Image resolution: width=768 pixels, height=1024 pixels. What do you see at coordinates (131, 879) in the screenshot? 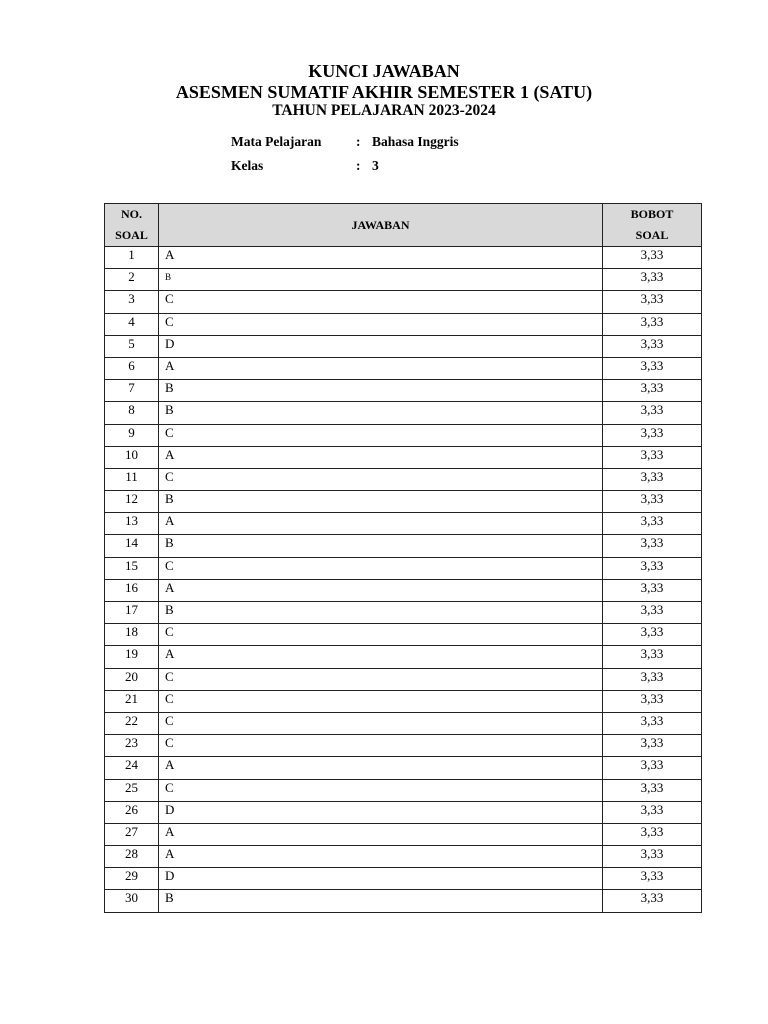
I see `question-number: 29` at bounding box center [131, 879].